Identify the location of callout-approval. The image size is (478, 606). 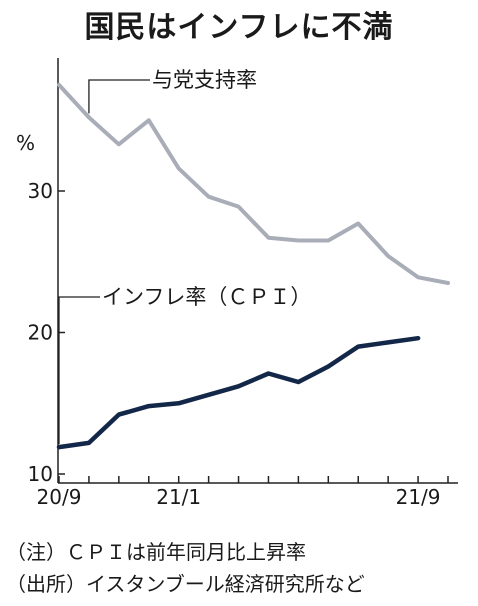
(119, 96).